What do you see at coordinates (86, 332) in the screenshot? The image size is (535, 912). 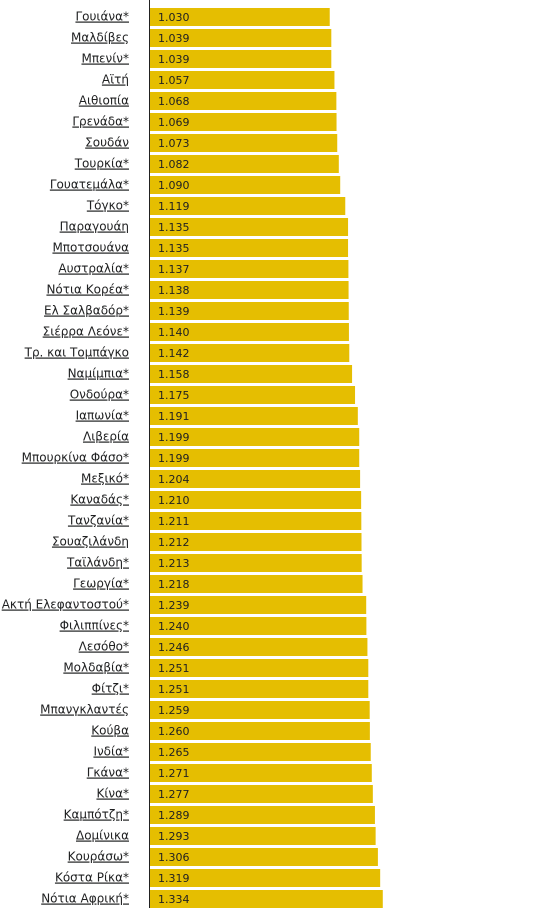 I see `category-link: Σιέρρα Λεόνε*` at bounding box center [86, 332].